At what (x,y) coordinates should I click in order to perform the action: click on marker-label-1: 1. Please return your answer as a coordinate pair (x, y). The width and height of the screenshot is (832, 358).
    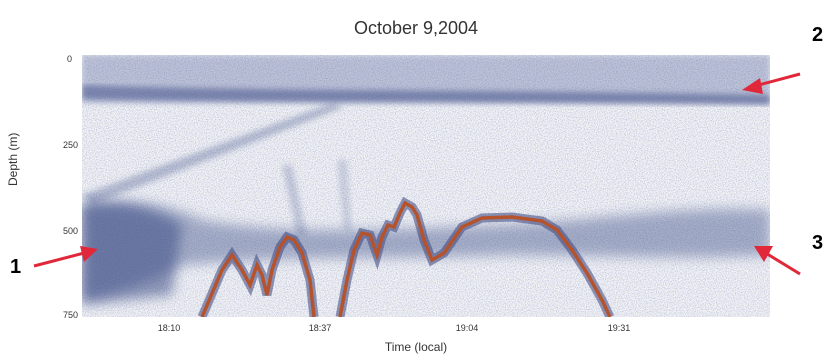
    Looking at the image, I should click on (16, 267).